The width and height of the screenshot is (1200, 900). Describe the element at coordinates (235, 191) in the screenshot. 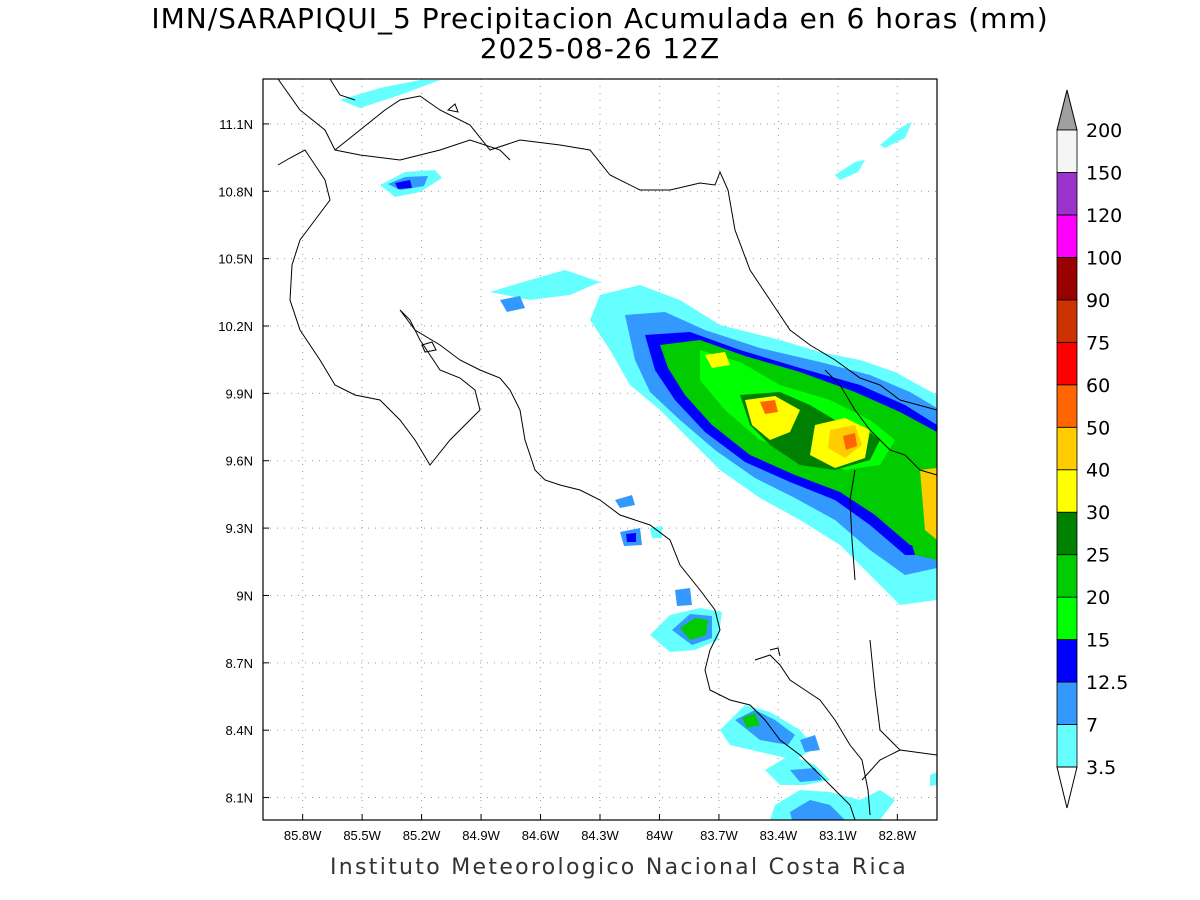

I see `lat-tick-label: 10.8N` at that location.